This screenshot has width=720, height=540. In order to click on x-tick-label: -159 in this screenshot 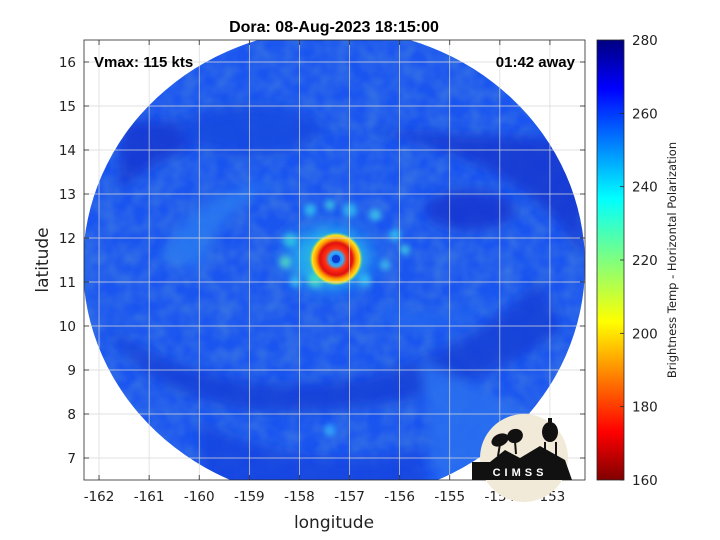, I will do `click(249, 497)`.